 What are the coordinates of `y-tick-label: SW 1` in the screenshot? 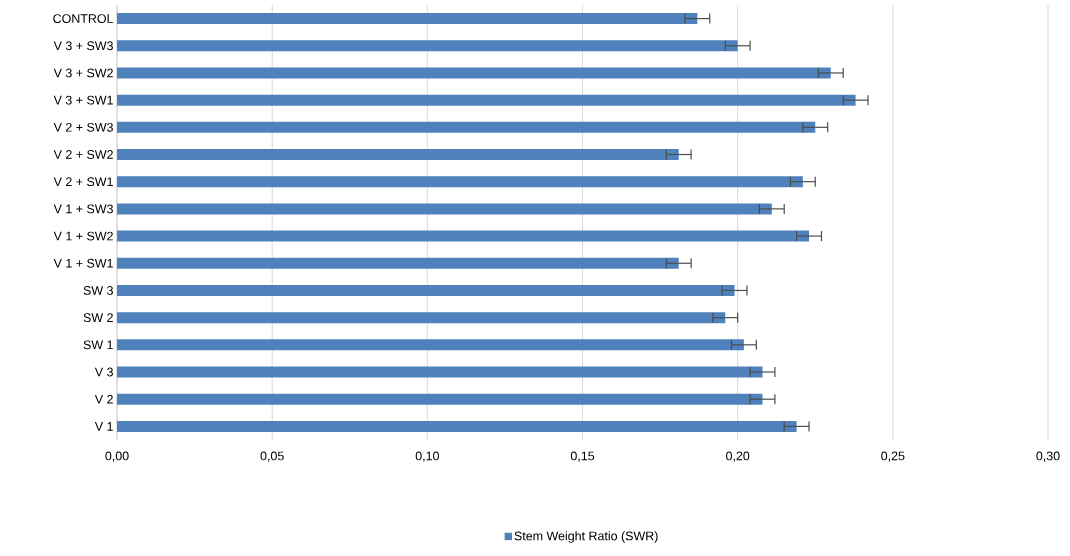 It's located at (98, 345).